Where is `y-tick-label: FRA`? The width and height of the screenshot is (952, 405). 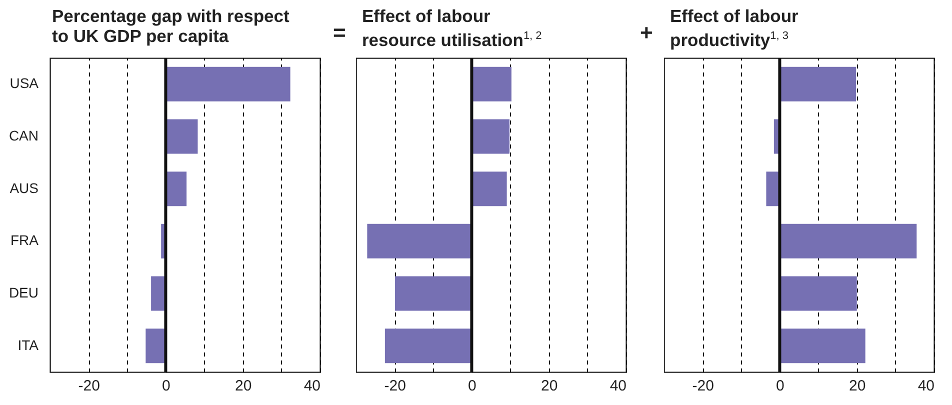
y-tick-label: FRA is located at coordinates (25, 240).